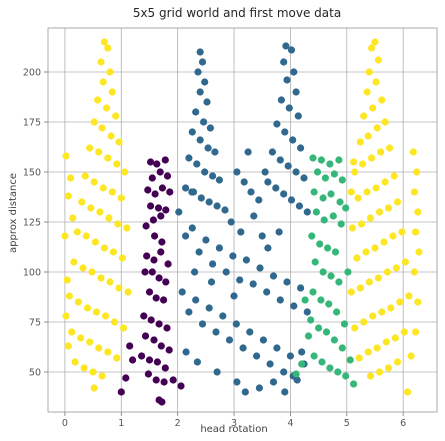 The image size is (445, 441). What do you see at coordinates (234, 420) in the screenshot?
I see `x-axis: 0 1 2 3 4 5 6` at bounding box center [234, 420].